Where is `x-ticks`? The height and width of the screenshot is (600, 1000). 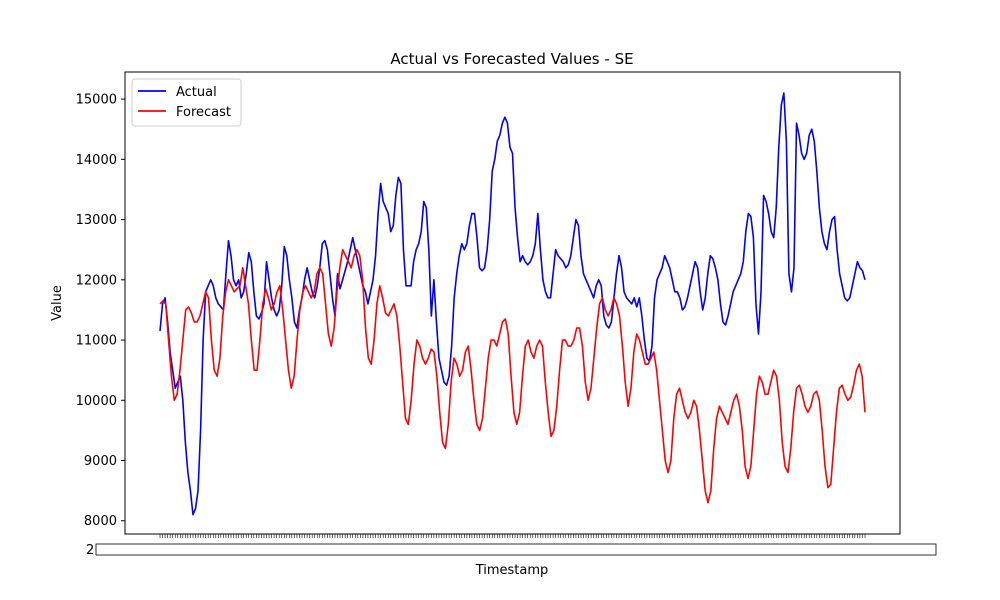 x-ticks is located at coordinates (512, 536).